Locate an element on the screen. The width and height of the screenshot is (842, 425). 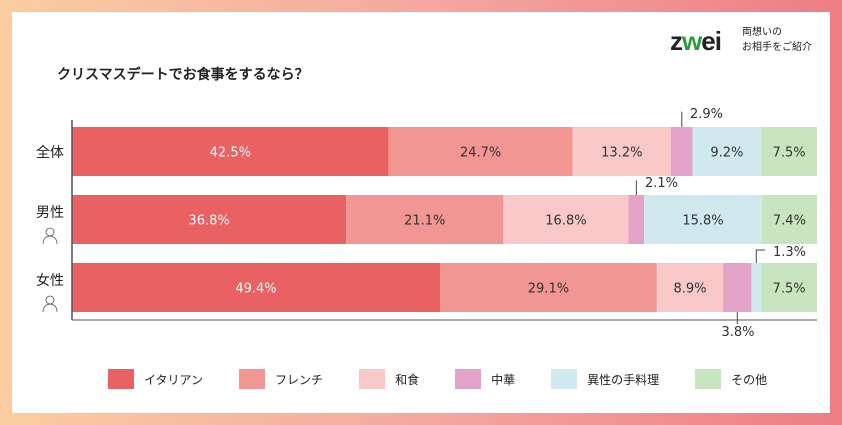
data-label: 2.9% is located at coordinates (706, 114).